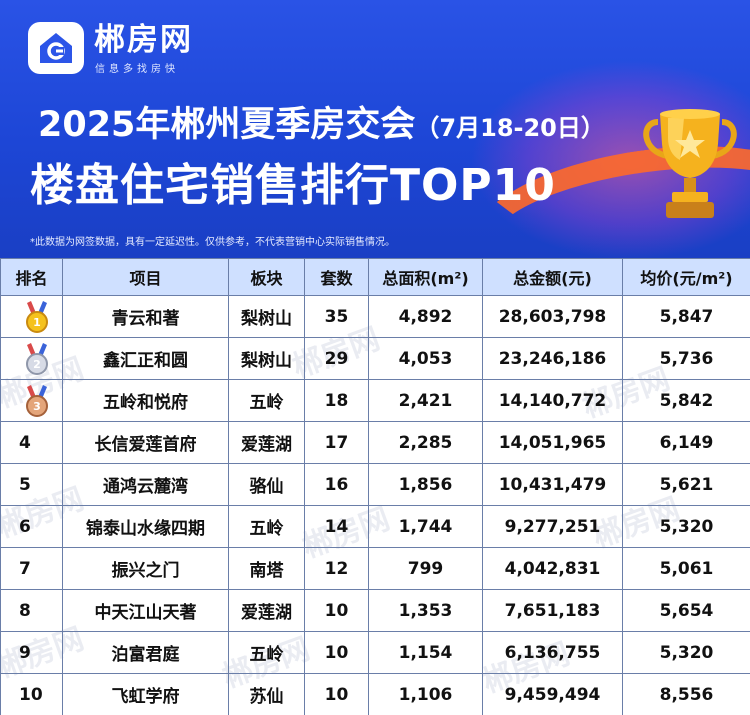 The image size is (750, 715). Describe the element at coordinates (145, 610) in the screenshot. I see `cell-project: 中天江山天著` at that location.